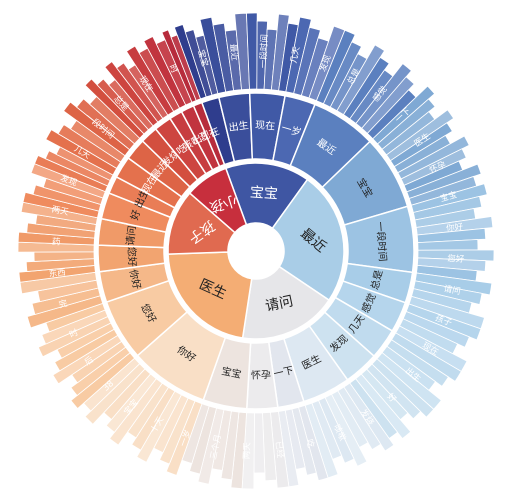 This screenshot has width=512, height=502. Describe the element at coordinates (264, 51) in the screenshot. I see `outer-label-2: 一段时间` at that location.